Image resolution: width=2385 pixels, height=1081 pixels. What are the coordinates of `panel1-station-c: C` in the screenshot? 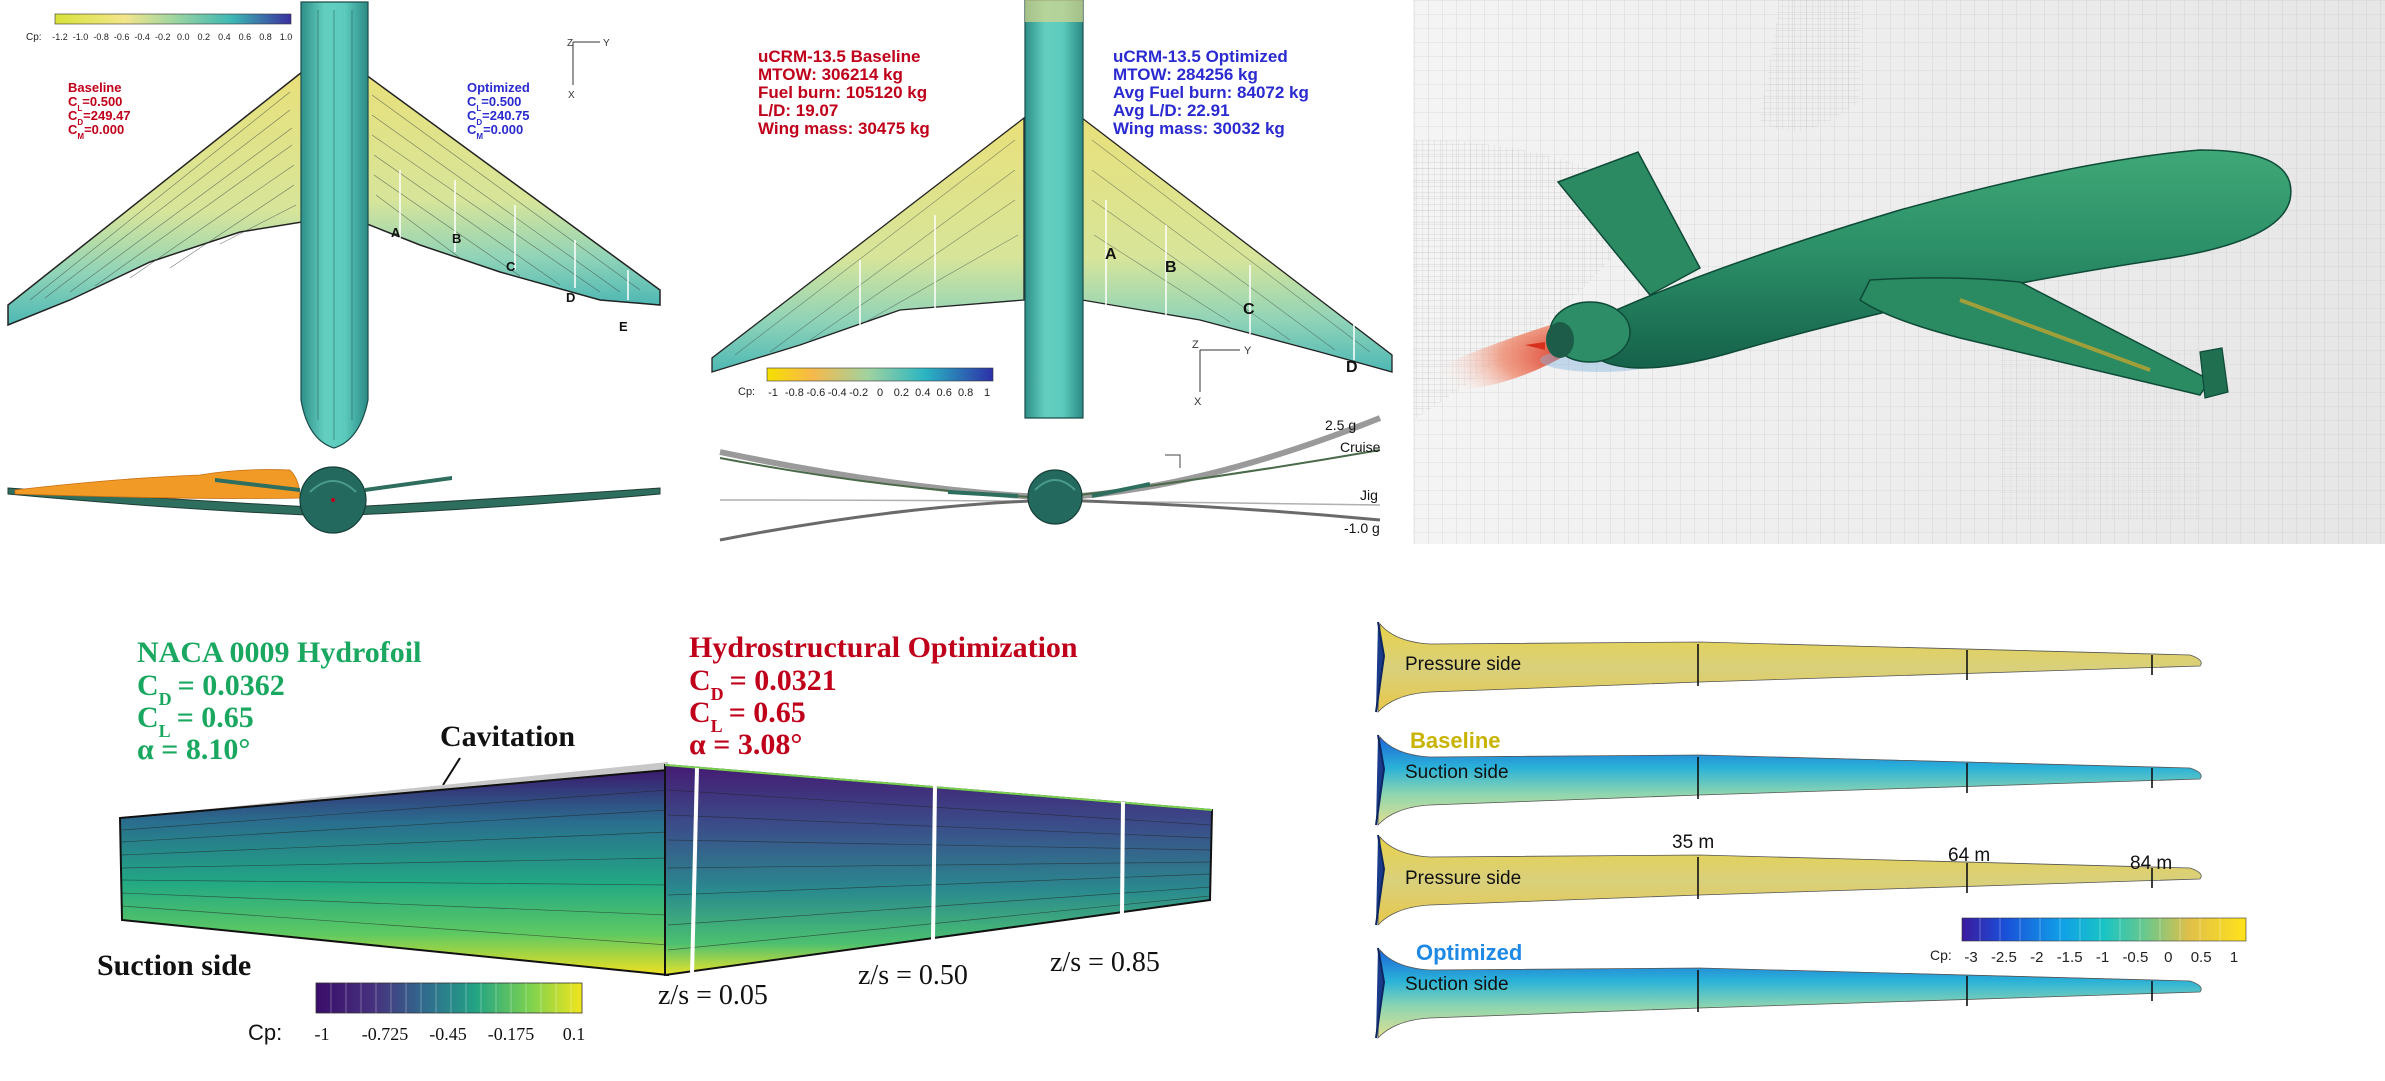 It's located at (511, 266).